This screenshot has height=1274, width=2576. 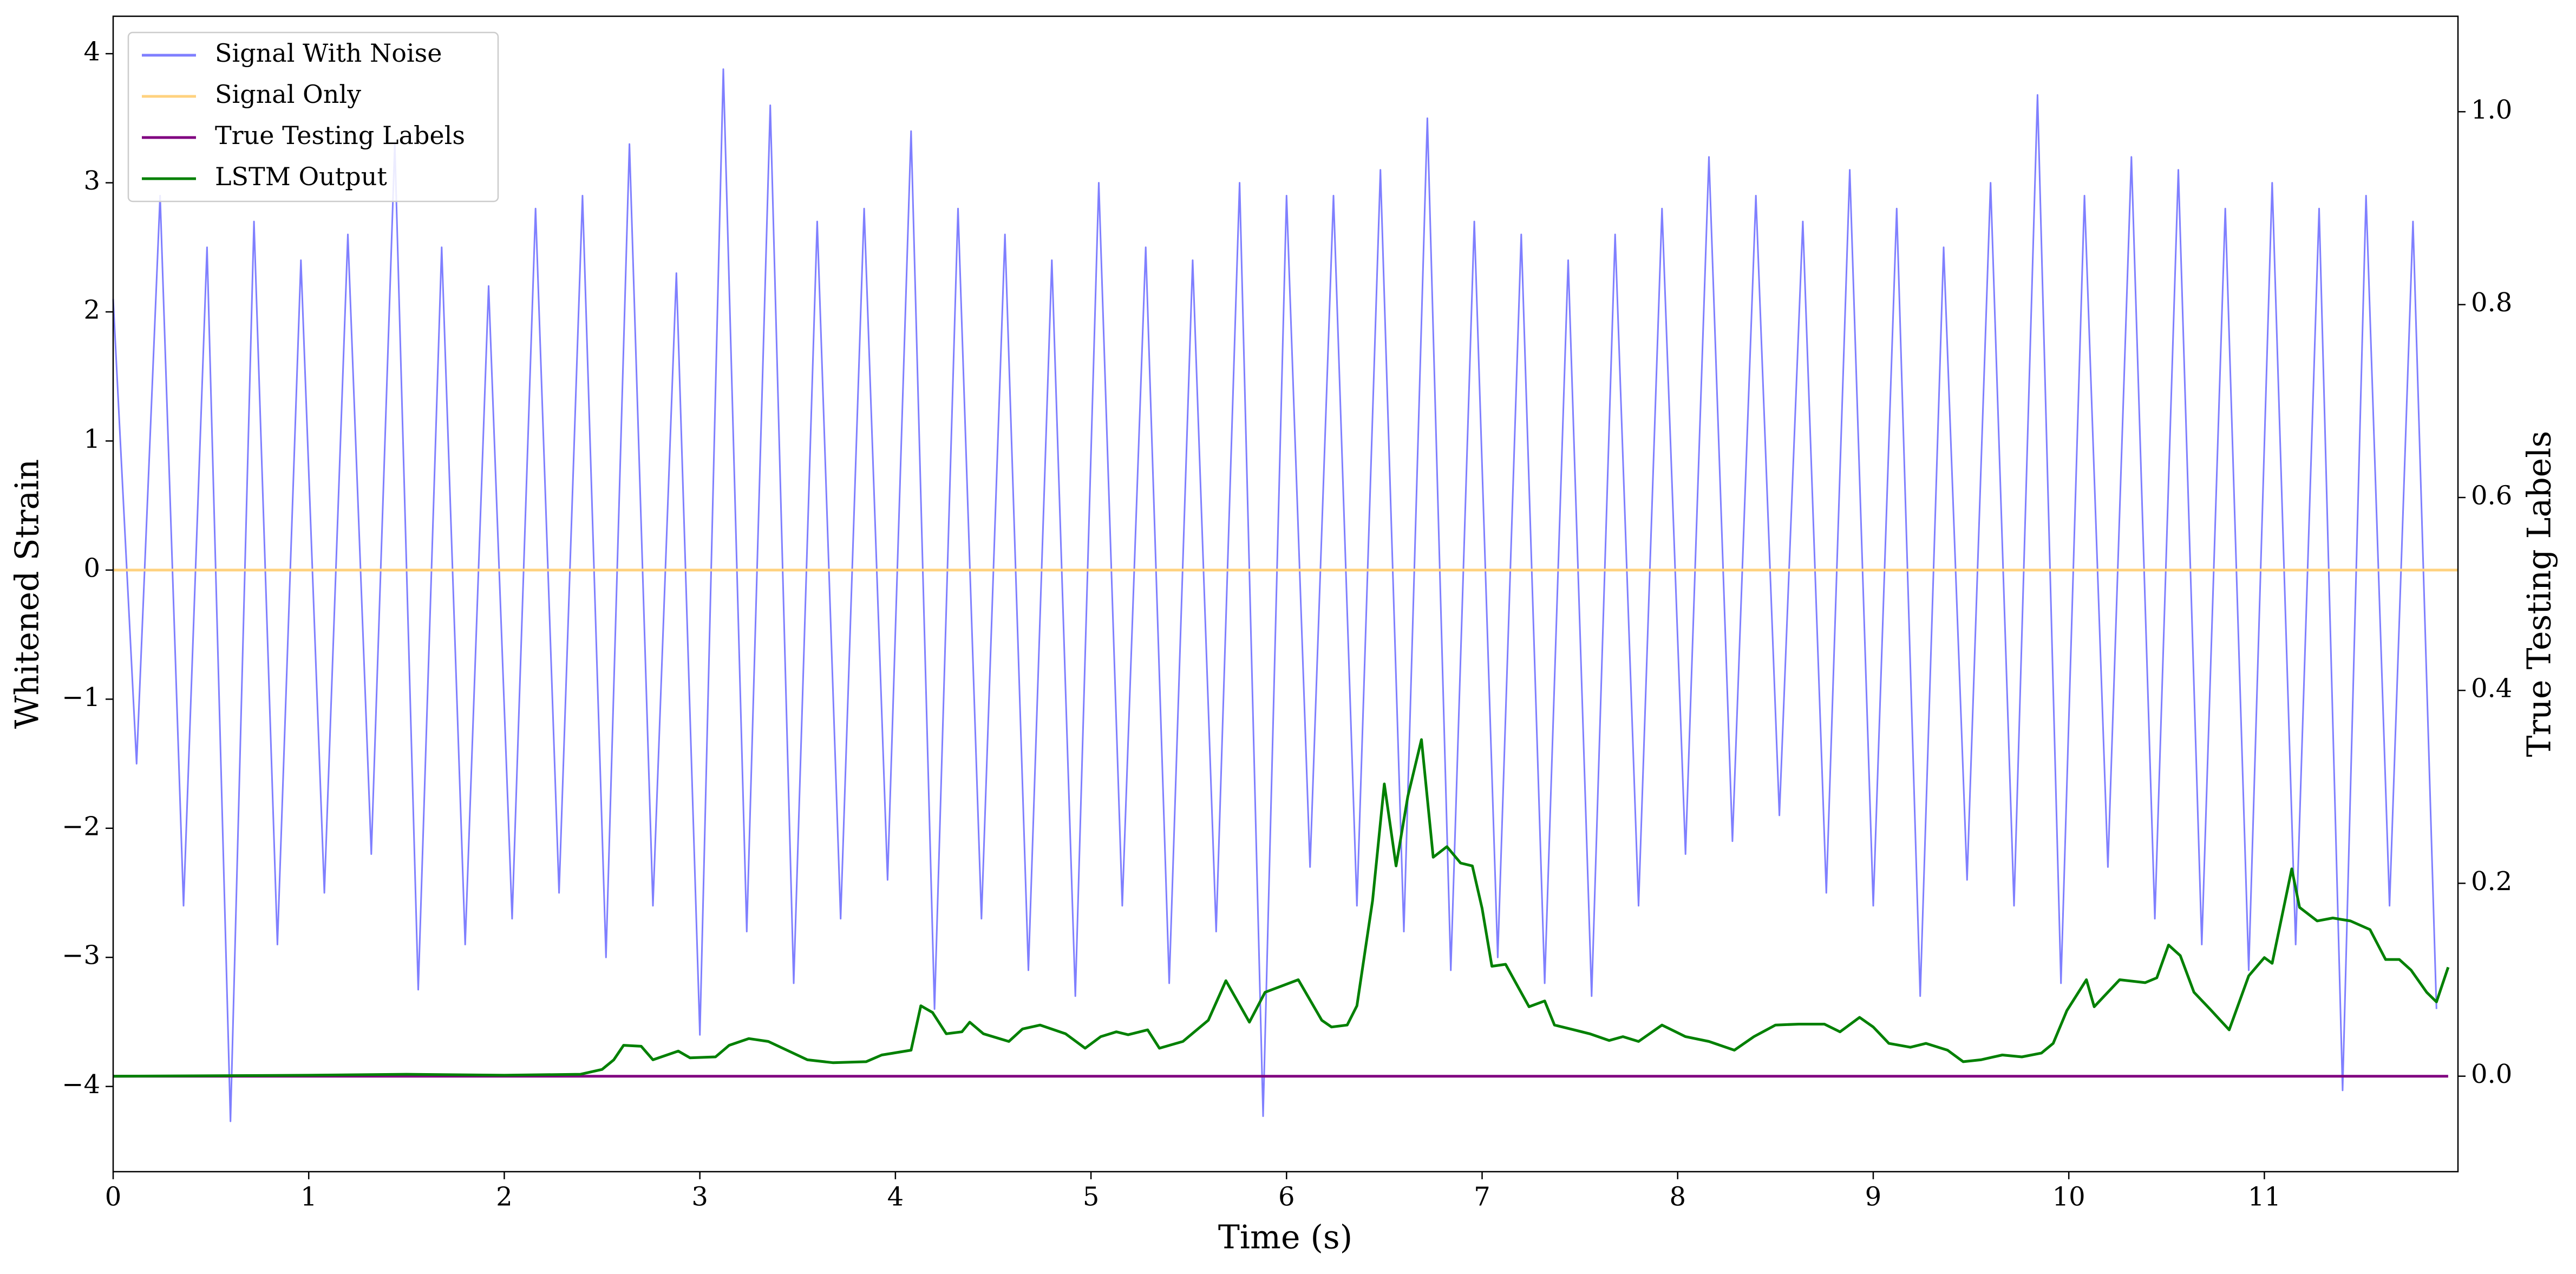 What do you see at coordinates (28, 594) in the screenshot?
I see `y-axis-label: Whitened Strain` at bounding box center [28, 594].